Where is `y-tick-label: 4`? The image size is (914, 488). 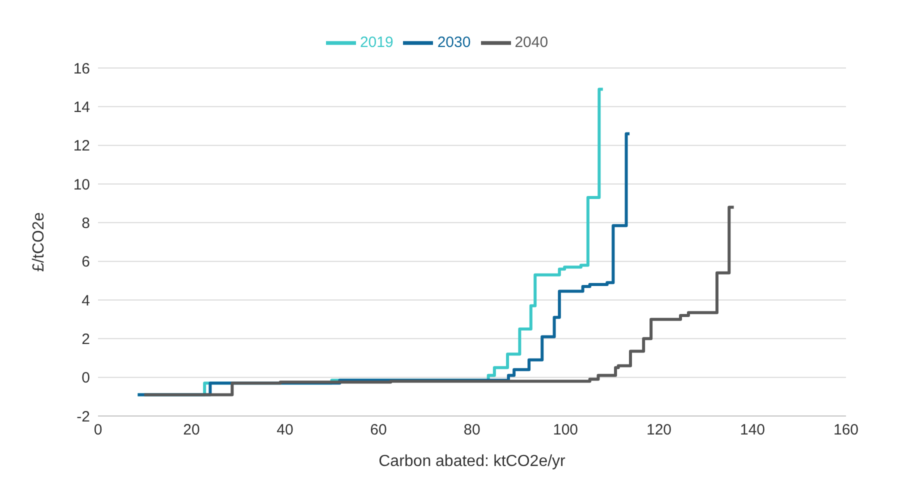 y-tick-label: 4 is located at coordinates (86, 301).